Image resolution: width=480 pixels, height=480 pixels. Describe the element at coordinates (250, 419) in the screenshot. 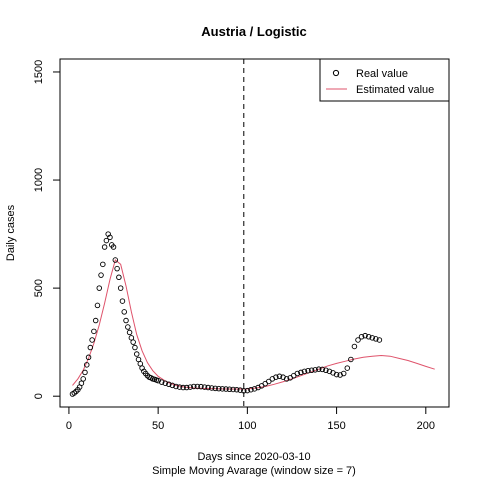

I see `x-axis: 0 50 100 150 200` at that location.